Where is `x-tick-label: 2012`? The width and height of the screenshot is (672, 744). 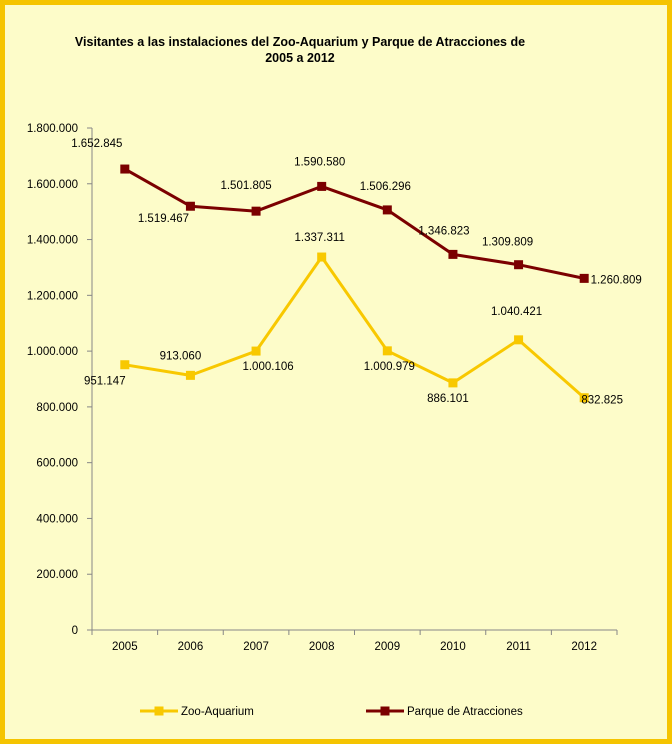 x-tick-label: 2012 is located at coordinates (584, 647).